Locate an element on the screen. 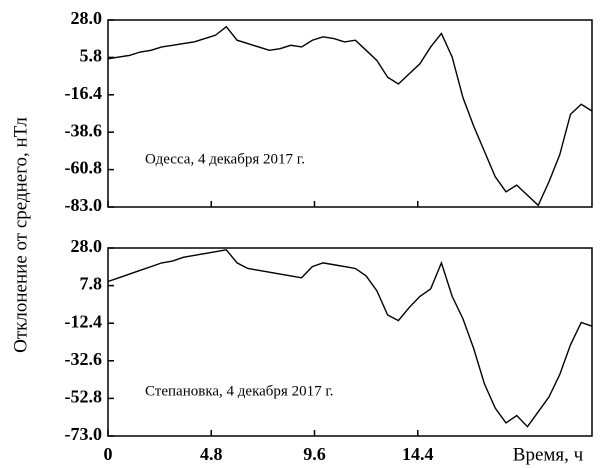  x-axis-label: Время, ч is located at coordinates (548, 454).